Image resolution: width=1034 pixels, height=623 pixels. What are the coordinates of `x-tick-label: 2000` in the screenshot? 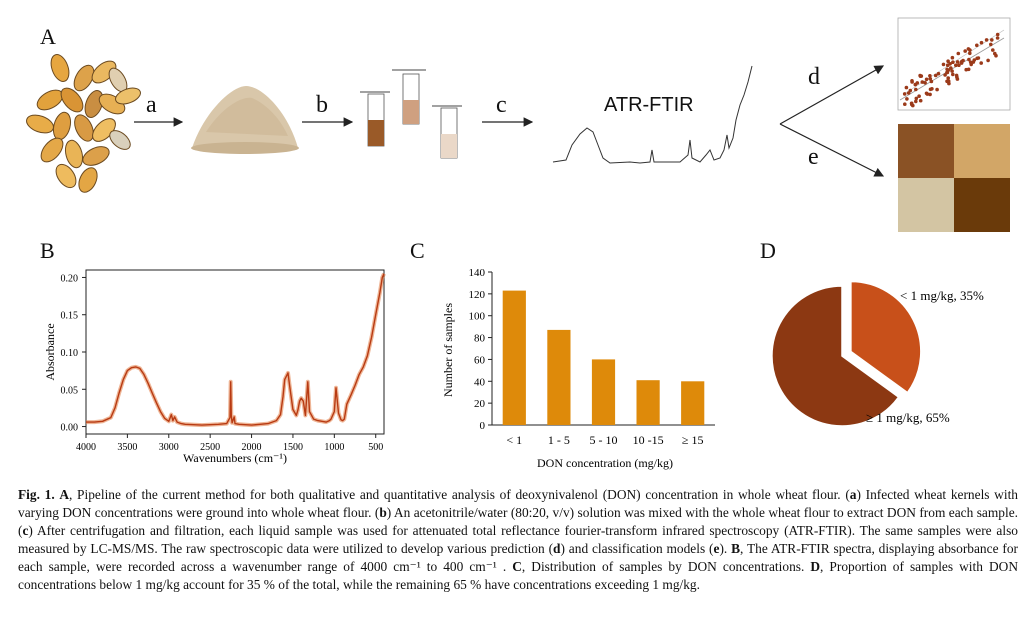 It's located at (252, 447).